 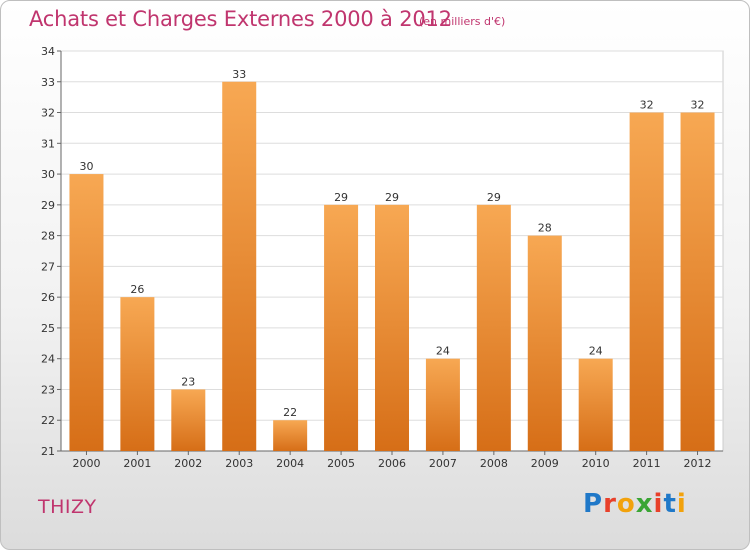 What do you see at coordinates (188, 463) in the screenshot?
I see `x-tick-label: 2002` at bounding box center [188, 463].